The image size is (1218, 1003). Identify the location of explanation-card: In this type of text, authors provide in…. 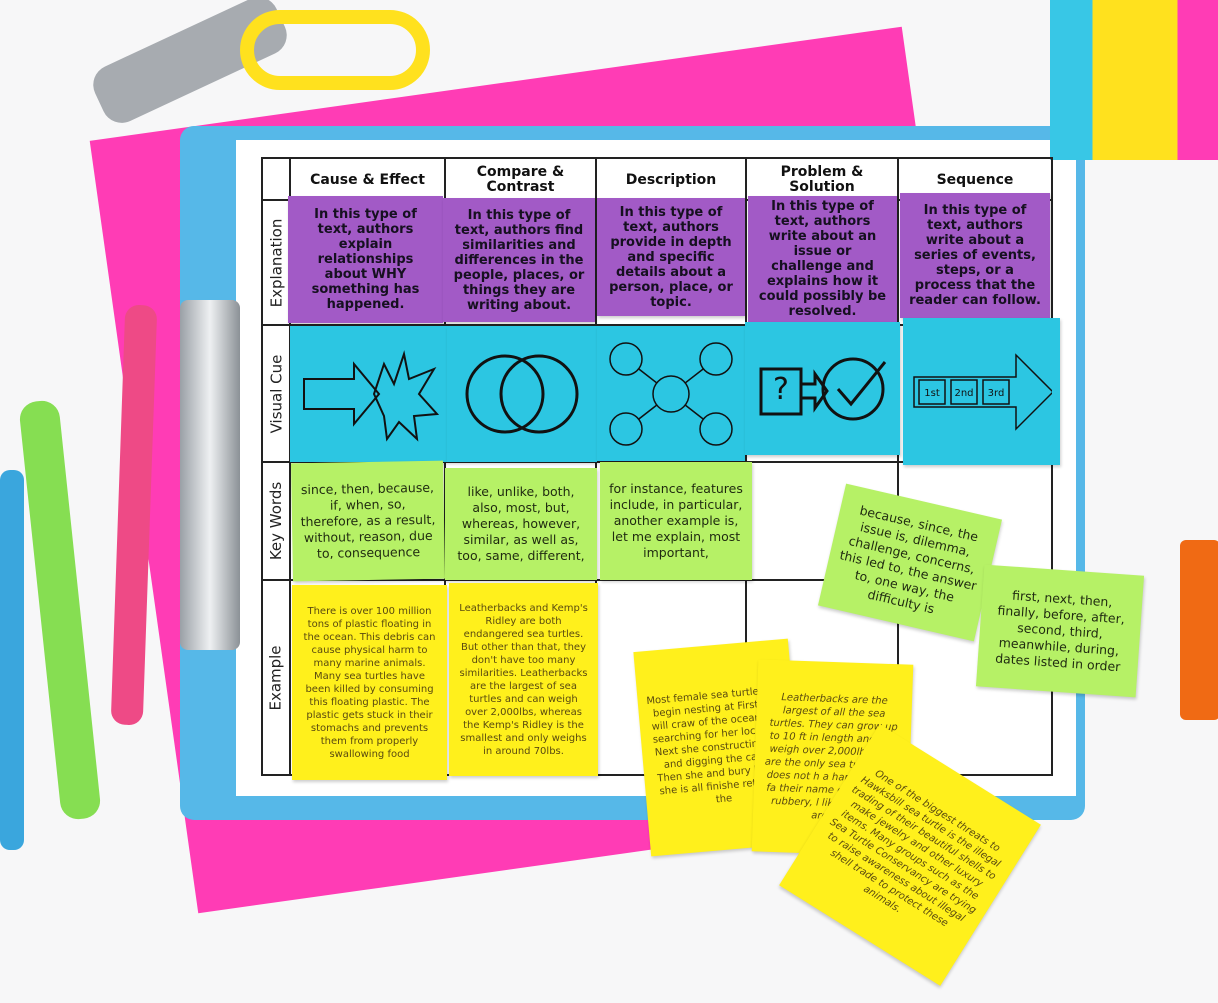
(671, 257).